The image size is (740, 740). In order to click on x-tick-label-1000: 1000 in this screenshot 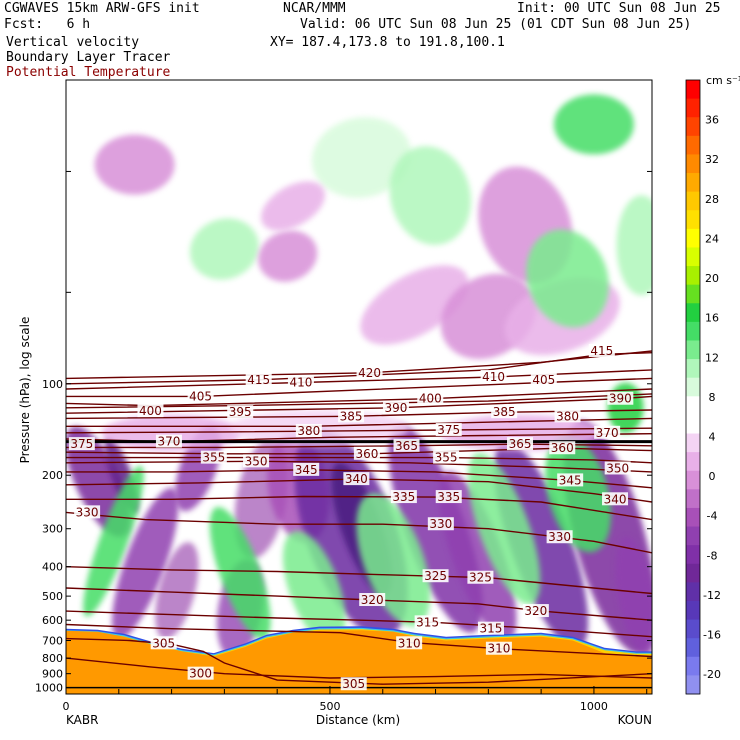, I will do `click(594, 706)`.